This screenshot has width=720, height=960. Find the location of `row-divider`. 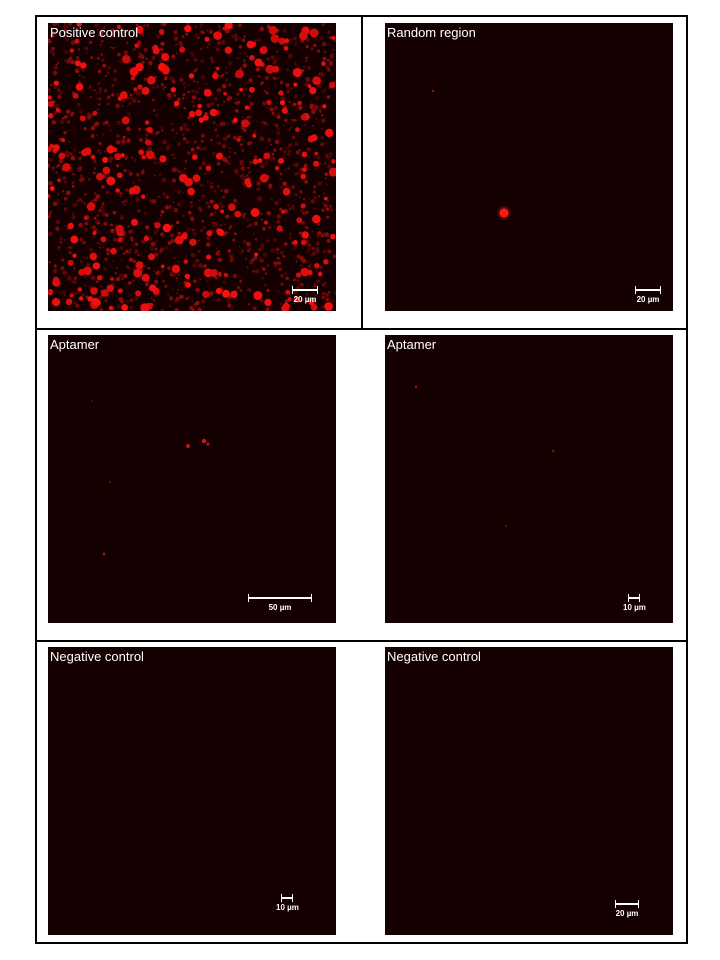

row-divider is located at coordinates (361, 641).